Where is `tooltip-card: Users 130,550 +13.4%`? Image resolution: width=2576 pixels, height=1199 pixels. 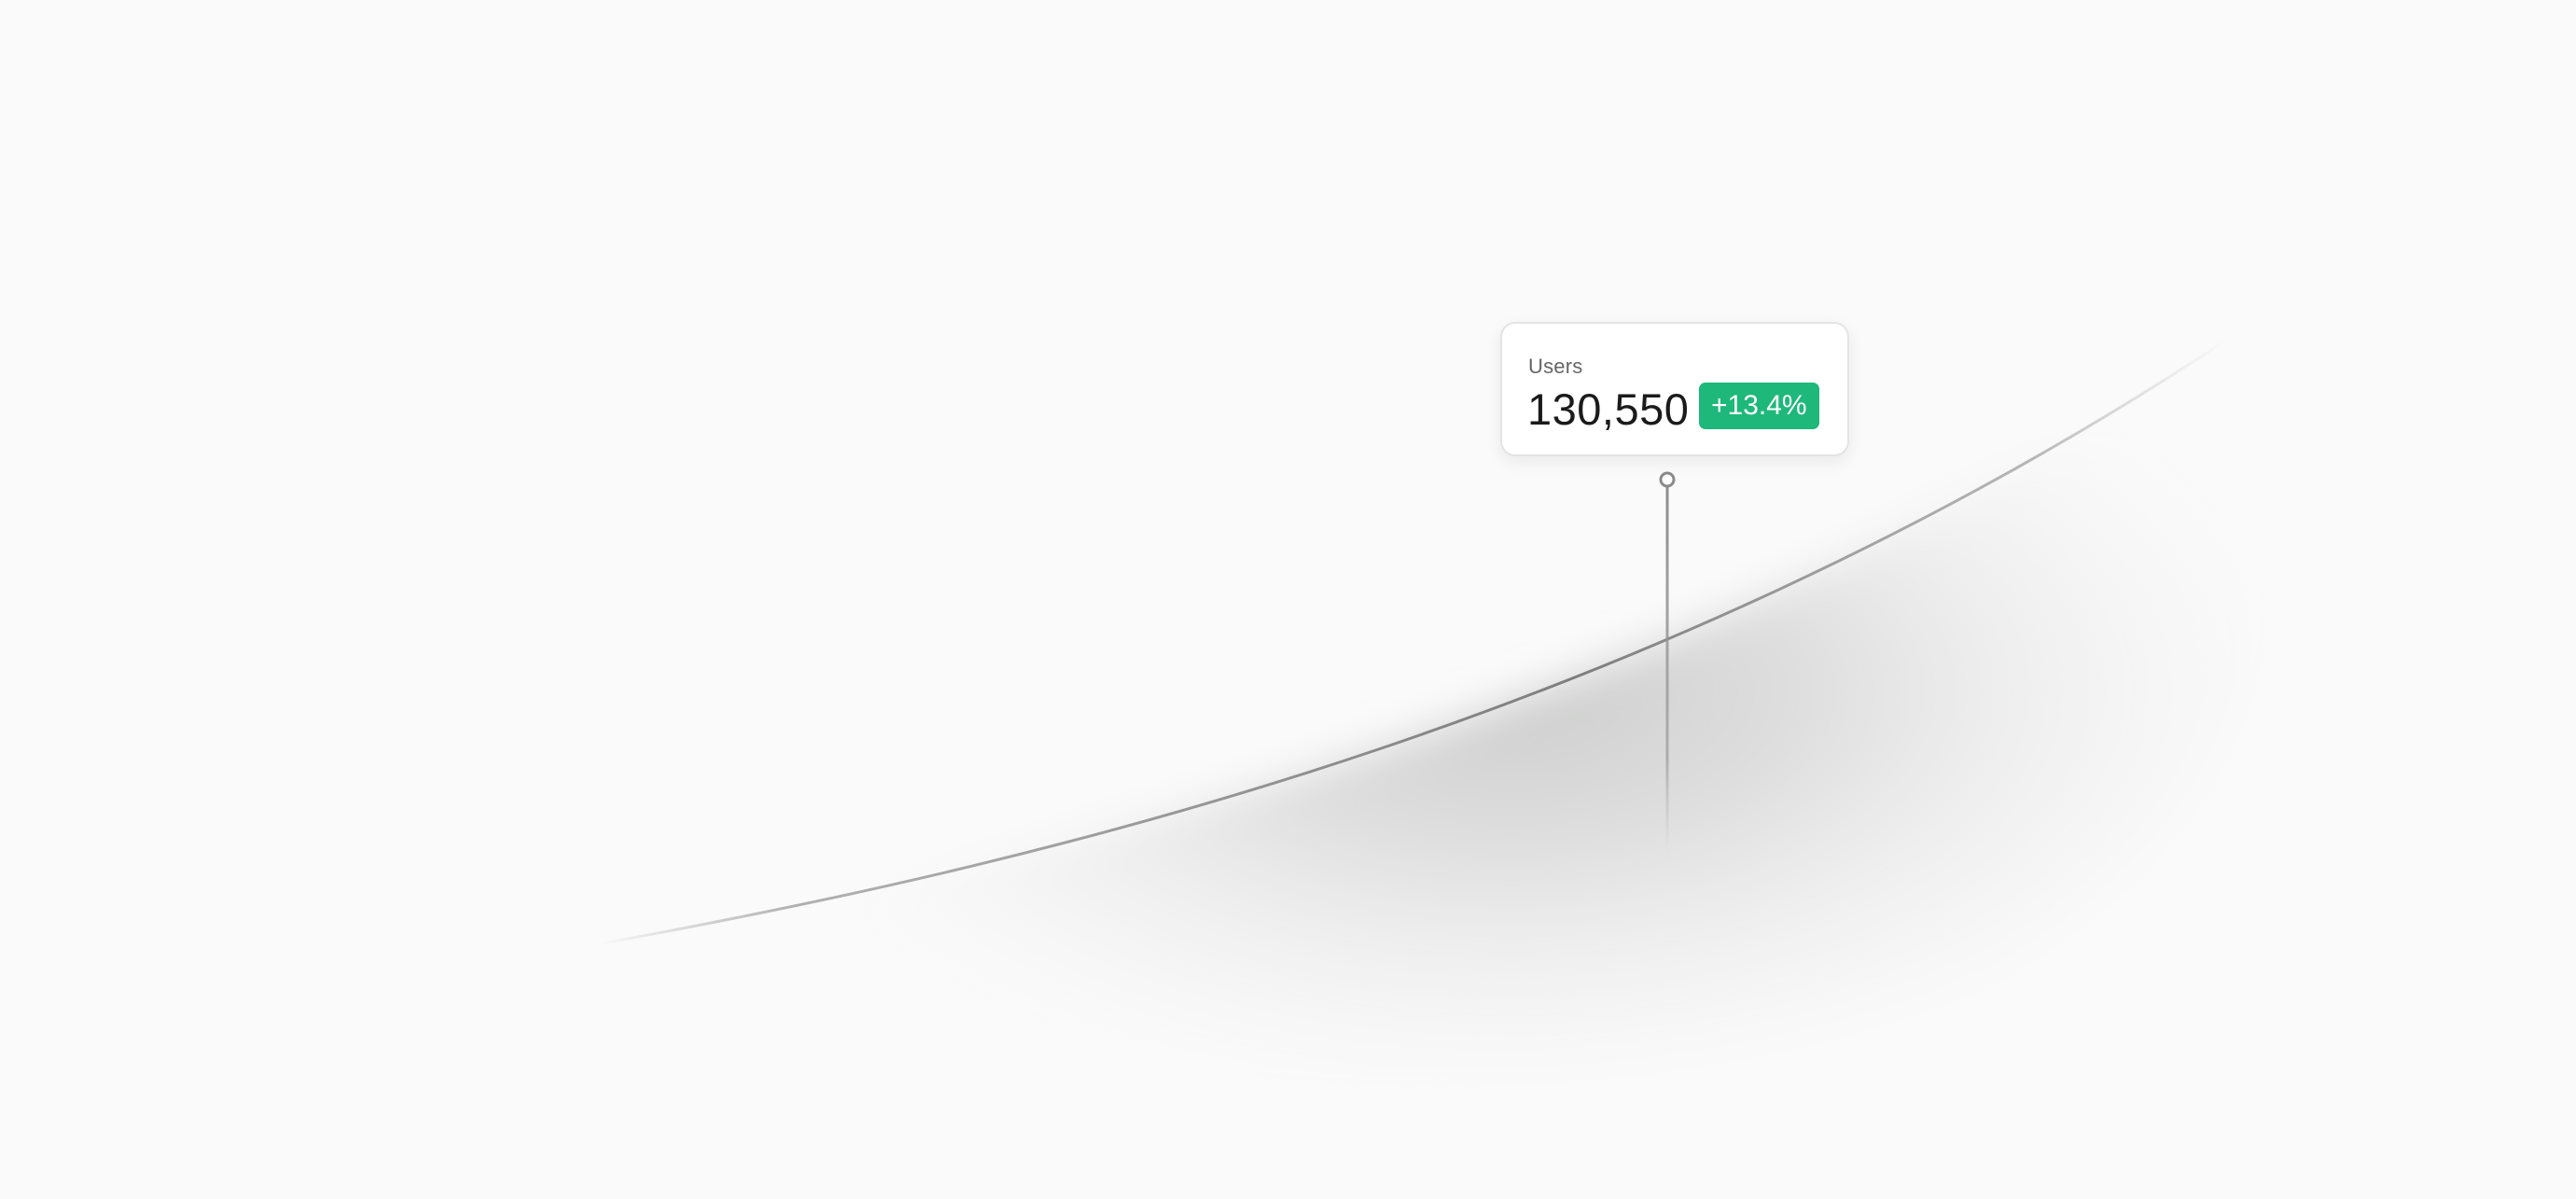
tooltip-card: Users 130,550 +13.4% is located at coordinates (1674, 389).